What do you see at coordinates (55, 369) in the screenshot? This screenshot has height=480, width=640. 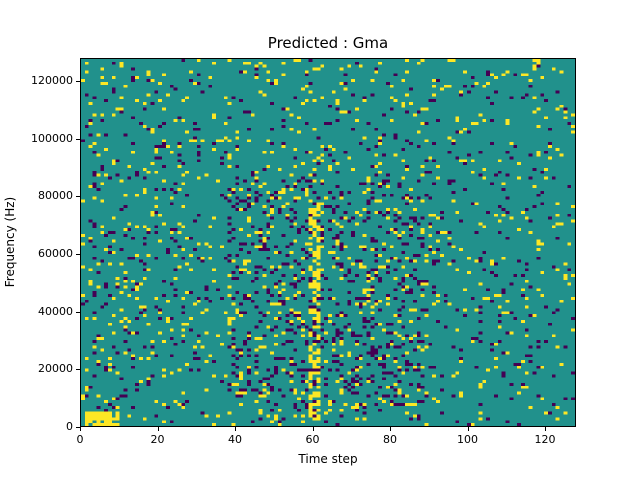 I see `y-tick-label: 20000` at bounding box center [55, 369].